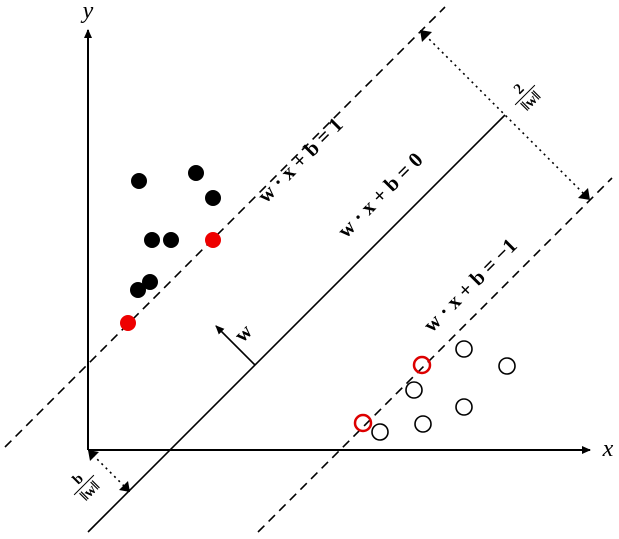 The width and height of the screenshot is (619, 539). Describe the element at coordinates (87, 12) in the screenshot. I see `y-axis-label: y` at that location.